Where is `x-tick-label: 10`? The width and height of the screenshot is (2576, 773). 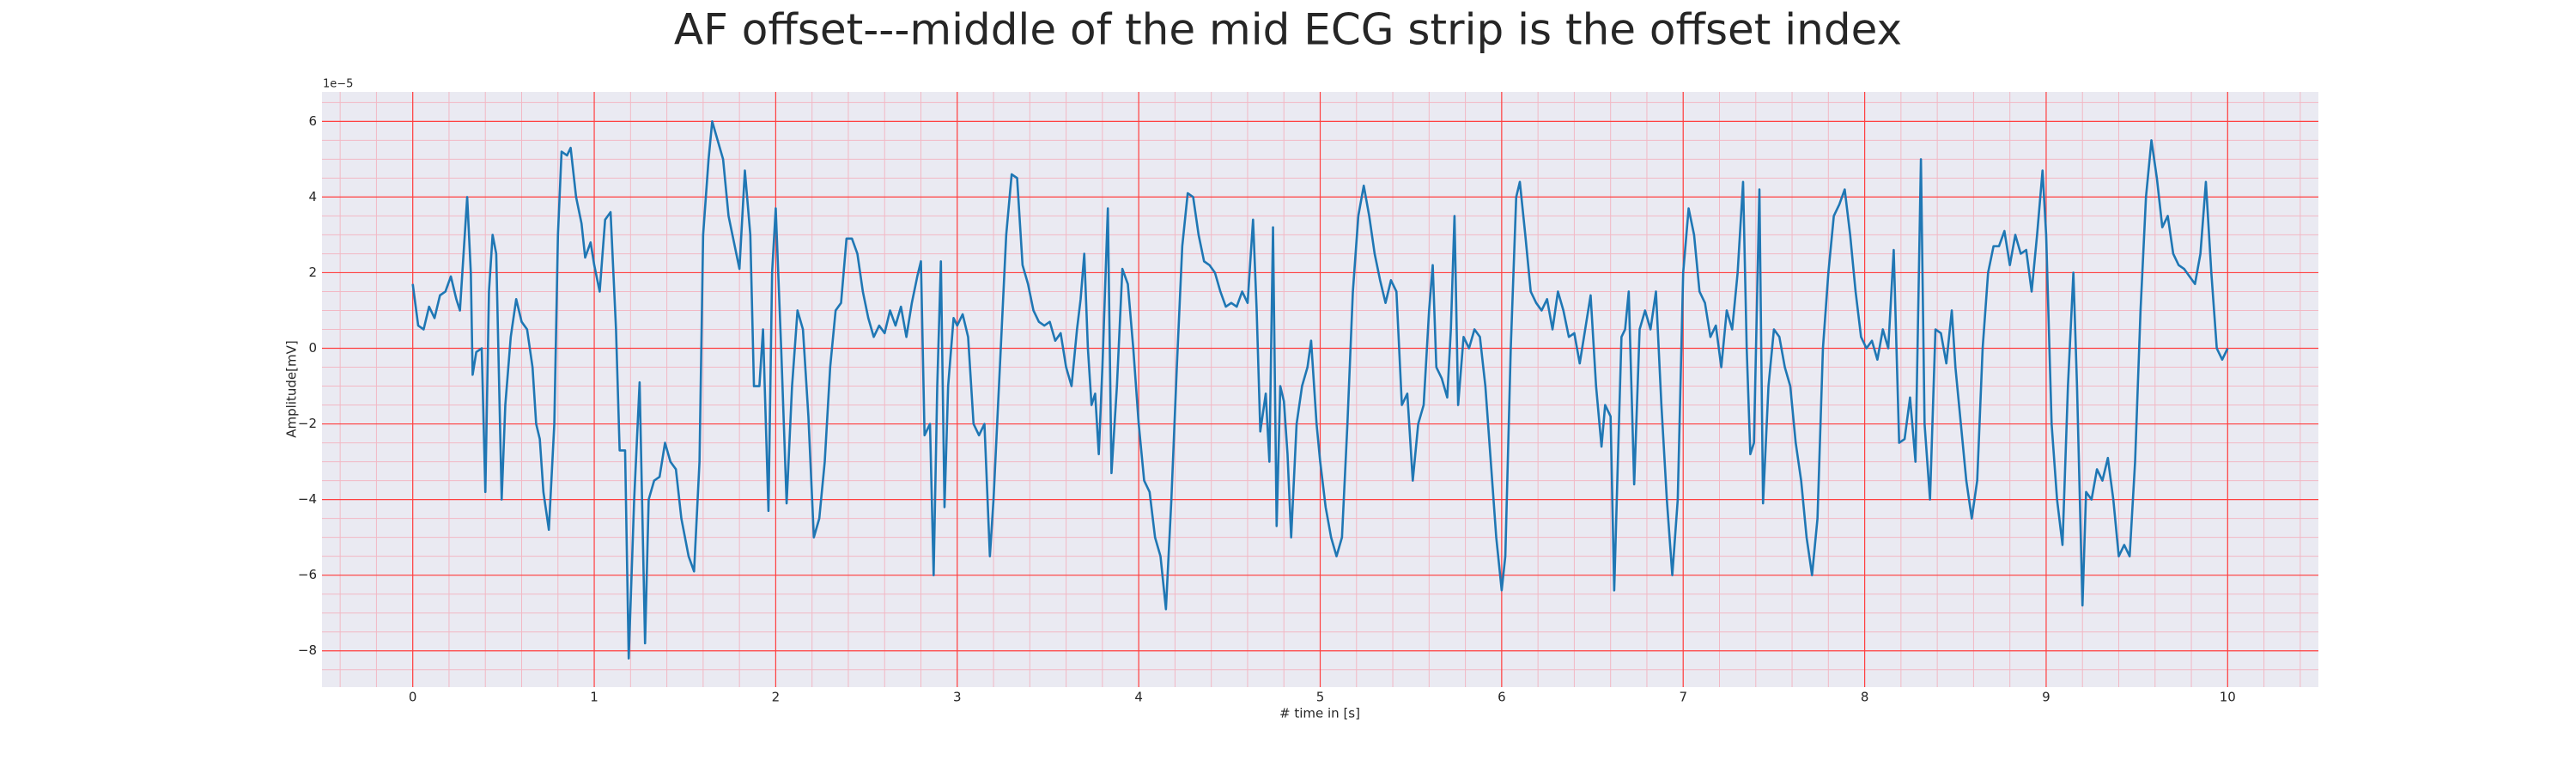 x-tick-label: 10 is located at coordinates (2228, 697).